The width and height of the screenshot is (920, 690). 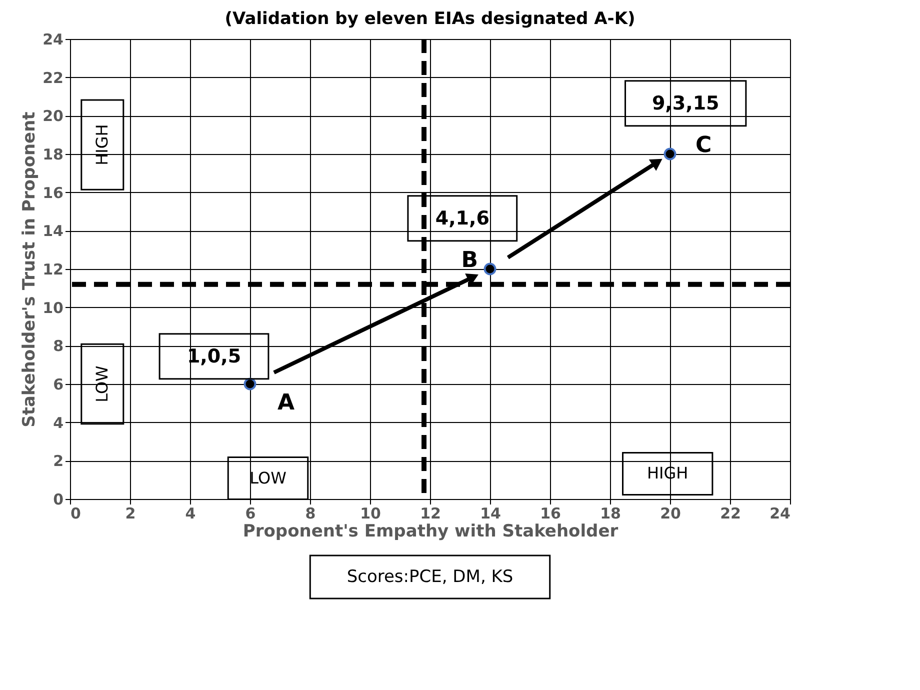 I want to click on annotation: 4,1,6, so click(x=462, y=218).